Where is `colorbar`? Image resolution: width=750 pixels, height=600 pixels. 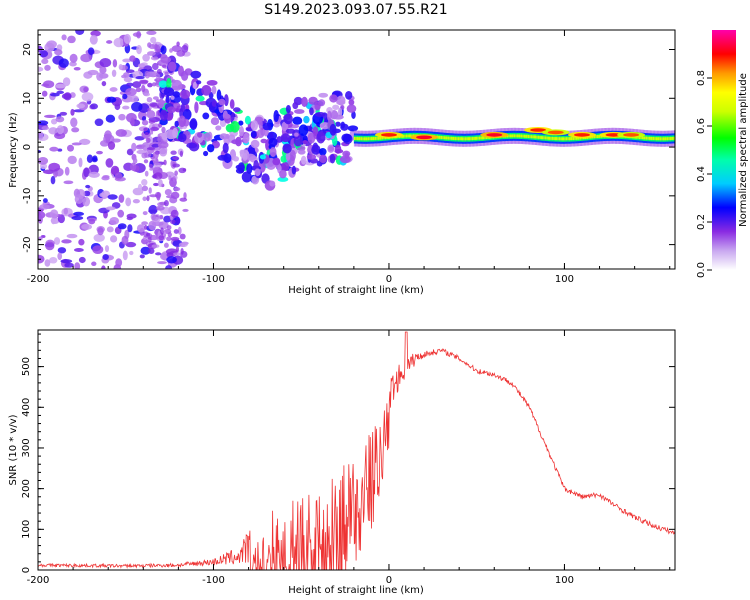 colorbar is located at coordinates (724, 150).